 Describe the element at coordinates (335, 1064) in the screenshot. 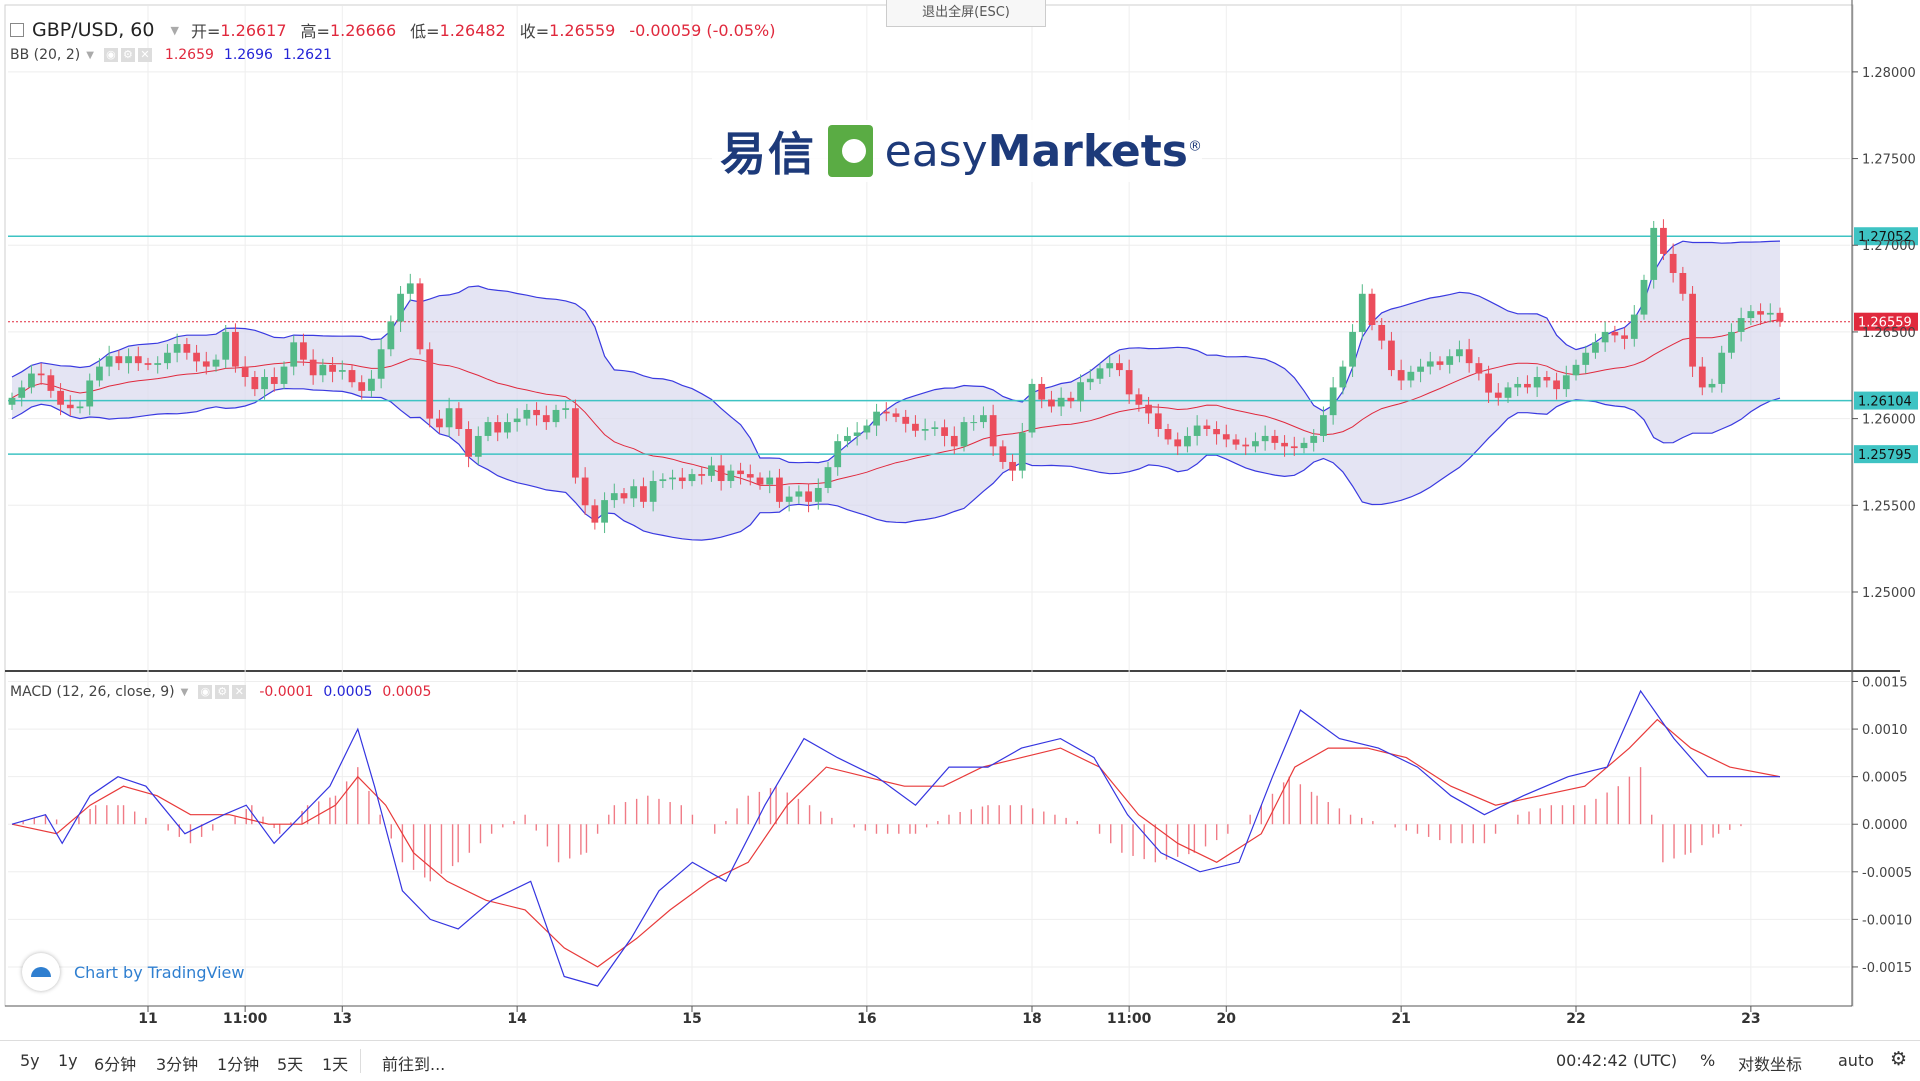

I see `range-1d-button: 1天` at that location.